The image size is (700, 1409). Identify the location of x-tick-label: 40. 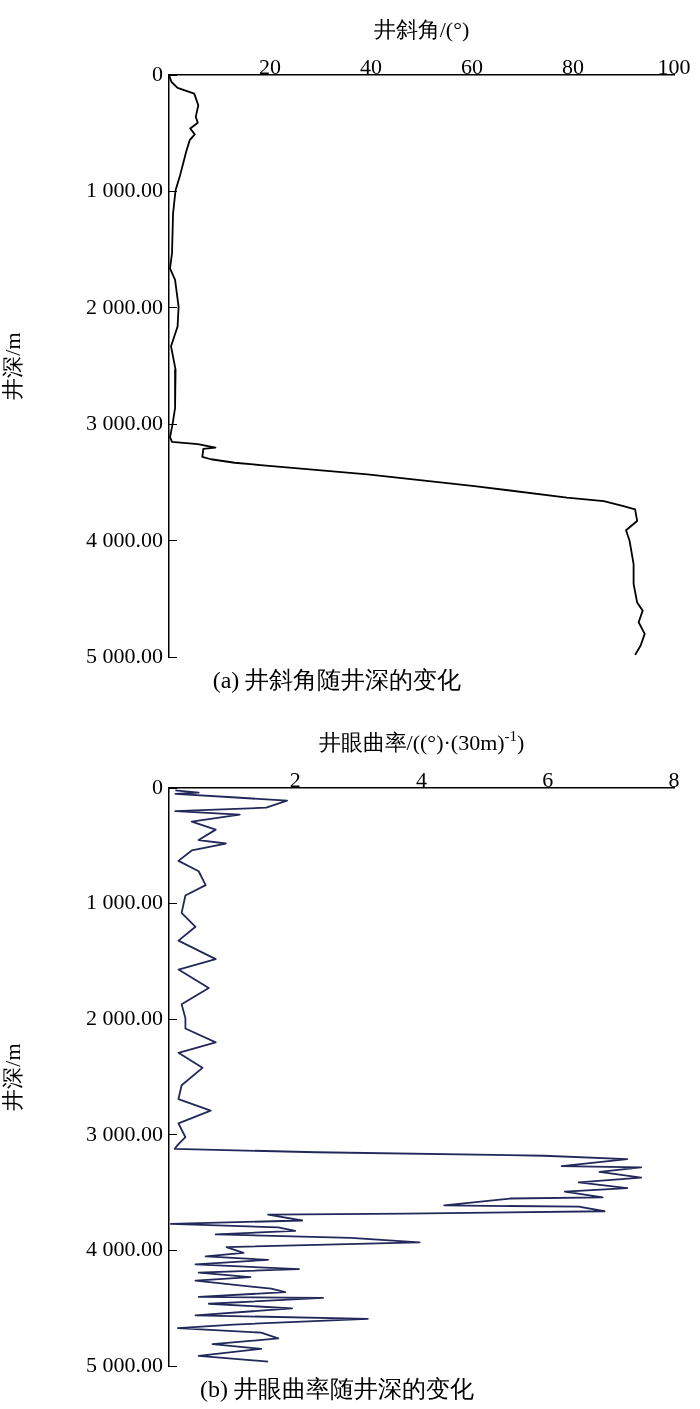
(371, 66).